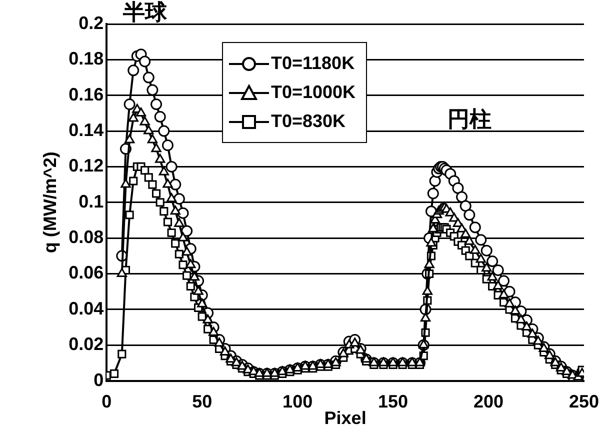  What do you see at coordinates (86, 272) in the screenshot?
I see `y-tick-label: 0.06` at bounding box center [86, 272].